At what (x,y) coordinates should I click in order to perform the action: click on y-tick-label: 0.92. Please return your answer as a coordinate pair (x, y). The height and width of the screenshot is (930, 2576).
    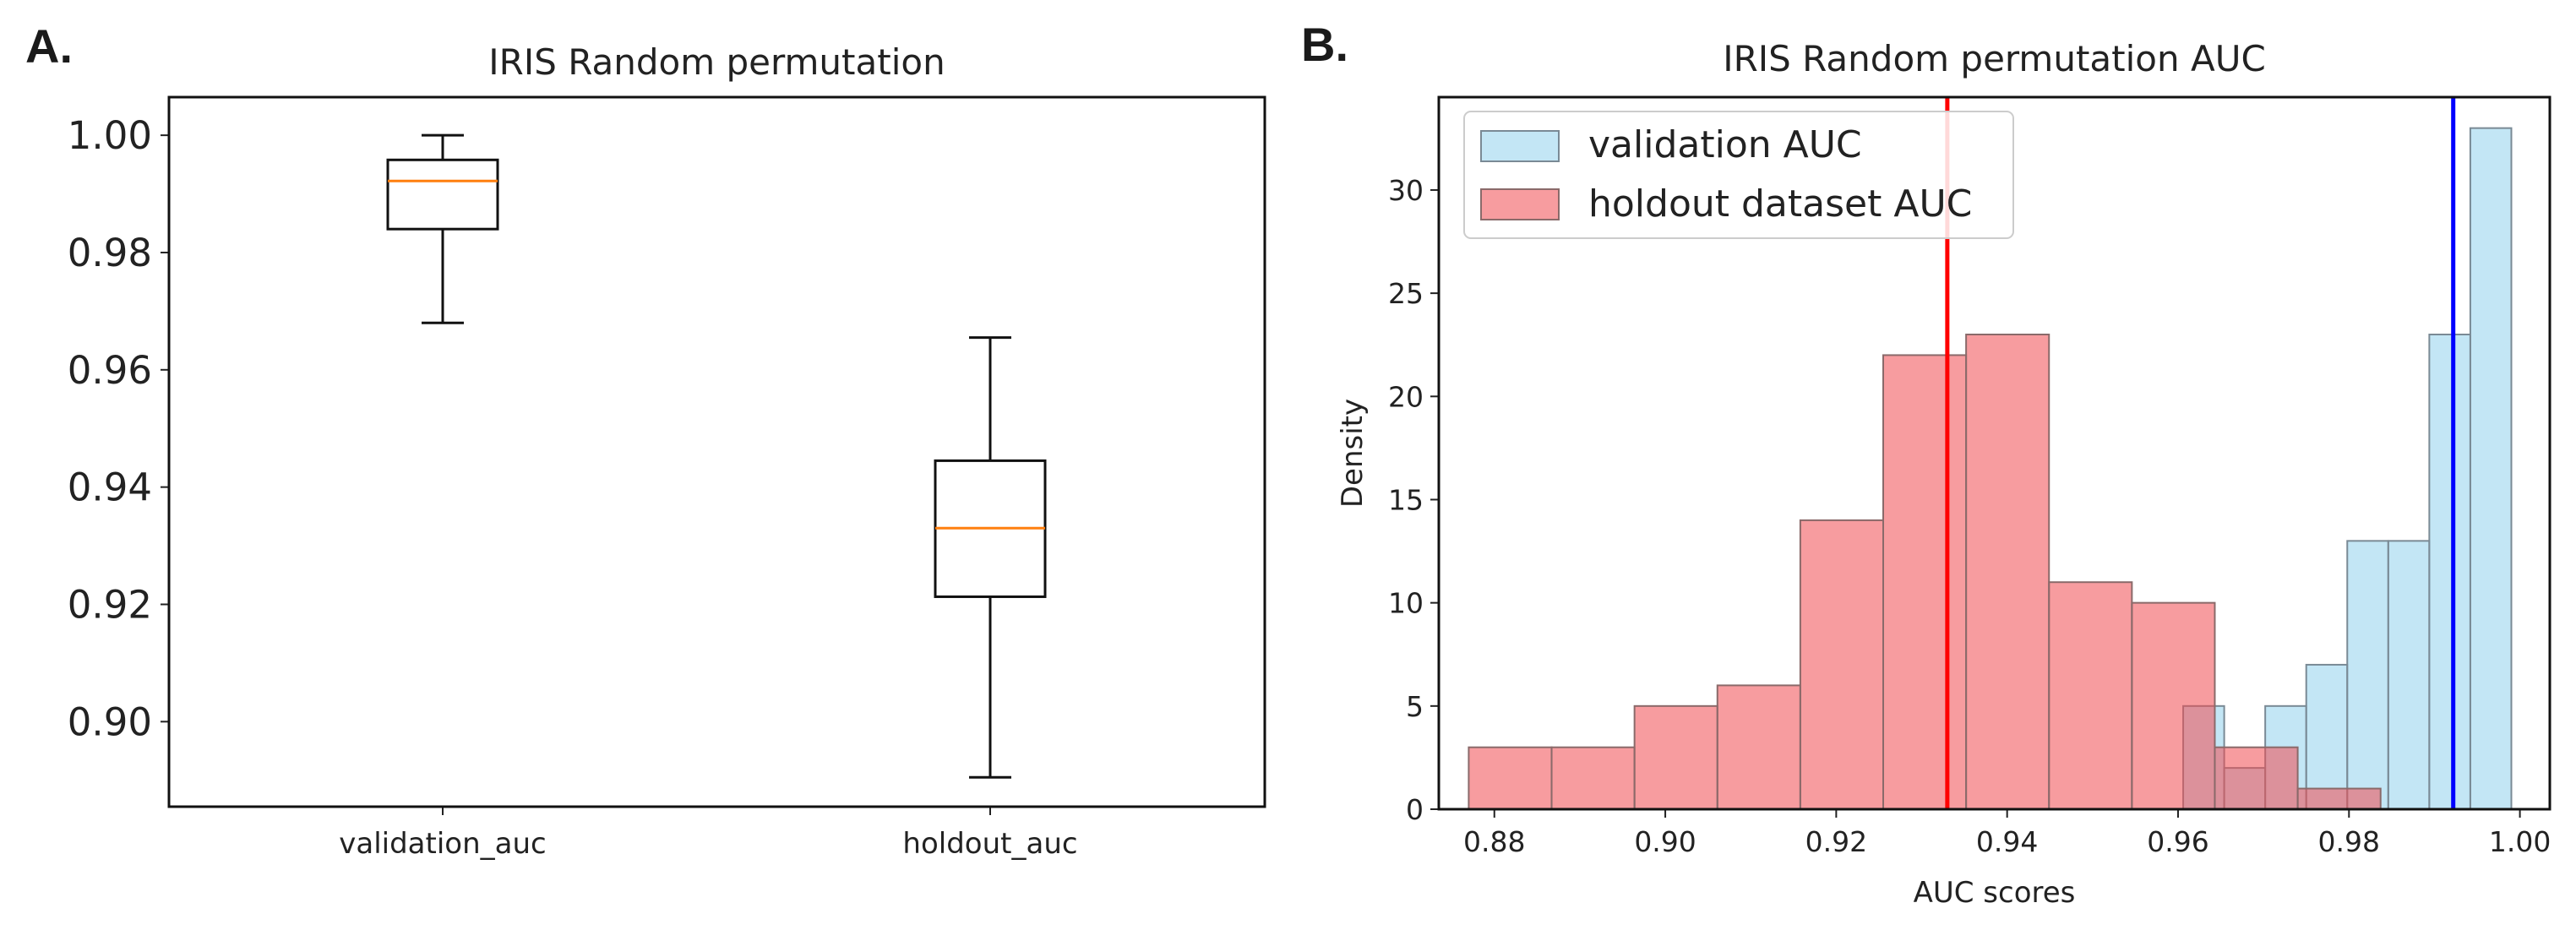
    Looking at the image, I should click on (110, 604).